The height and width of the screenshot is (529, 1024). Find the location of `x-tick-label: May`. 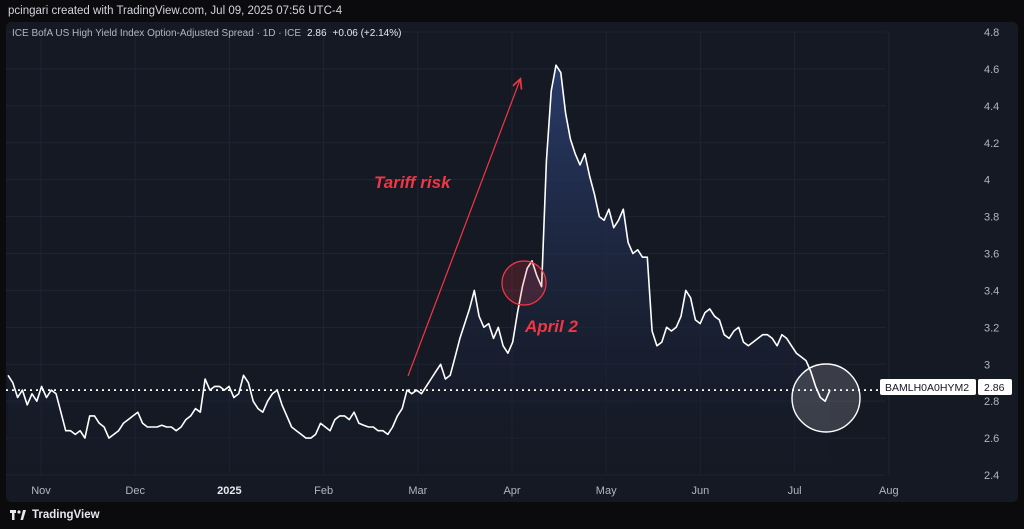

x-tick-label: May is located at coordinates (606, 491).